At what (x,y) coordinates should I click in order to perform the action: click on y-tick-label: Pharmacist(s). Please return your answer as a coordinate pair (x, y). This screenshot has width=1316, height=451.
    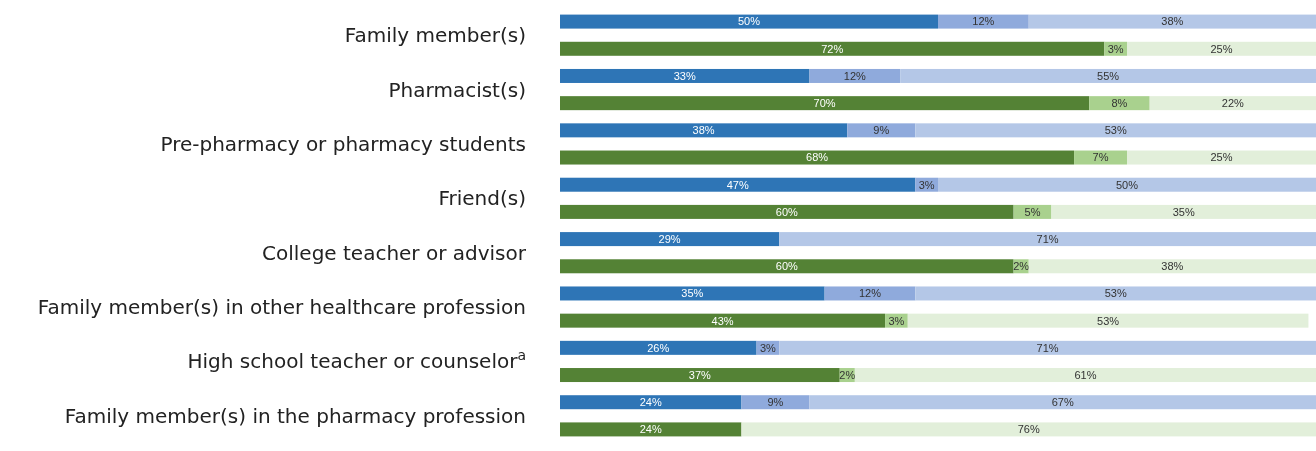
    Looking at the image, I should click on (457, 89).